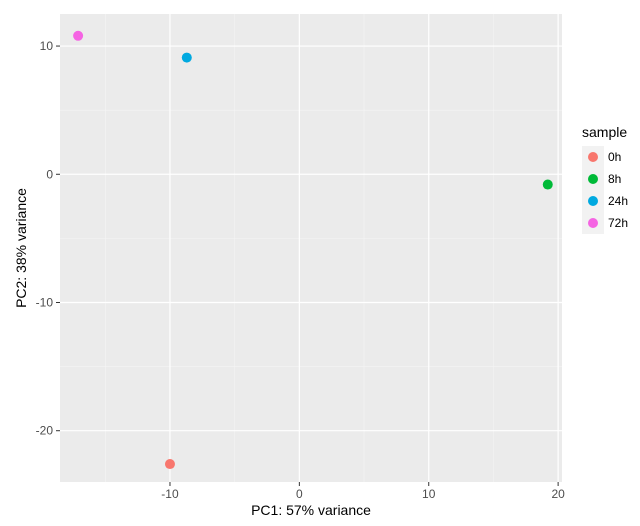 This screenshot has height=526, width=640. Describe the element at coordinates (169, 464) in the screenshot. I see `data-point-0h` at that location.